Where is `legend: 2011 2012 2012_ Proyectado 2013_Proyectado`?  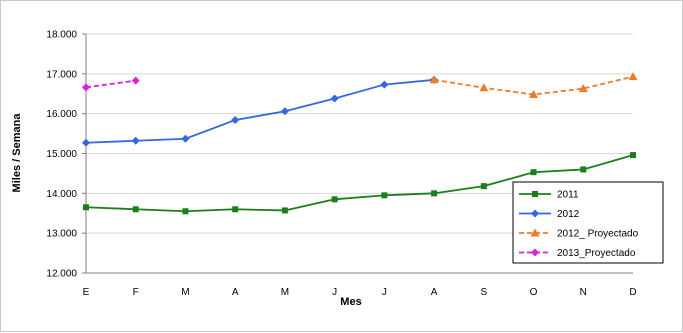 legend: 2011 2012 2012_ Proyectado 2013_Proyectado is located at coordinates (588, 222).